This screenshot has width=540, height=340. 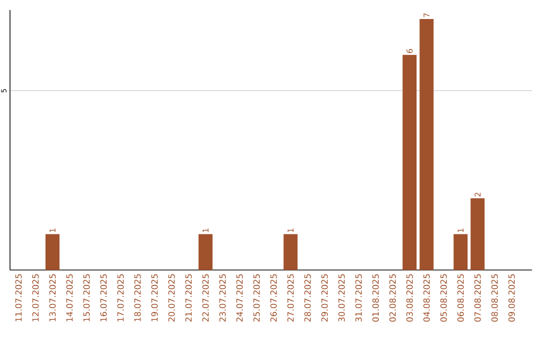 What do you see at coordinates (137, 298) in the screenshot?
I see `x-tick-label: 18.07.2025` at bounding box center [137, 298].